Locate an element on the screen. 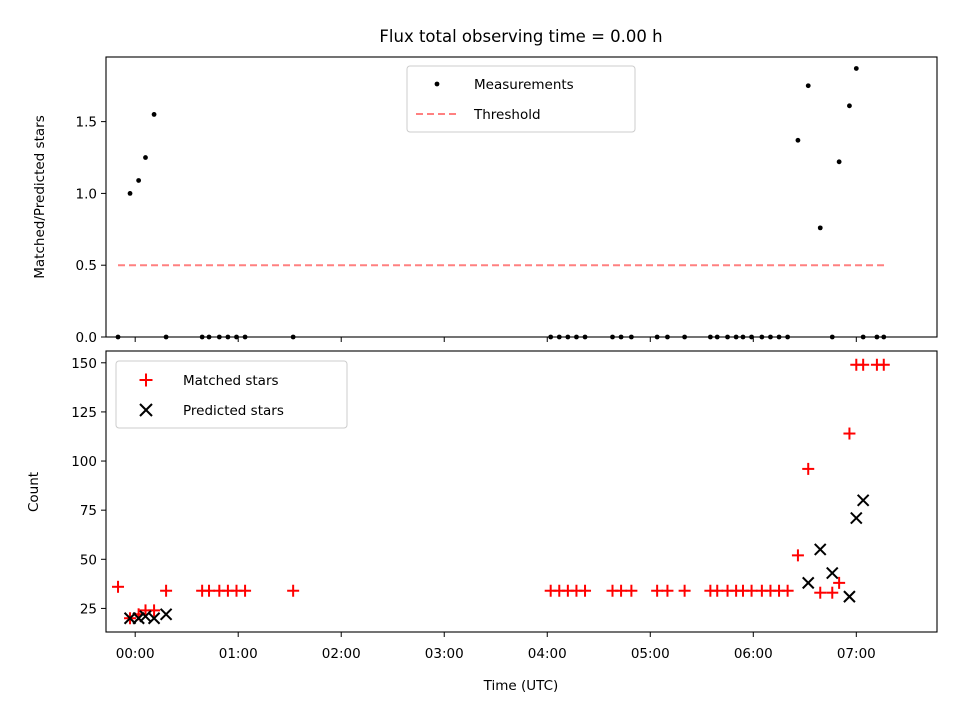 The image size is (960, 720). x-tick-label: 07:00 is located at coordinates (856, 654).